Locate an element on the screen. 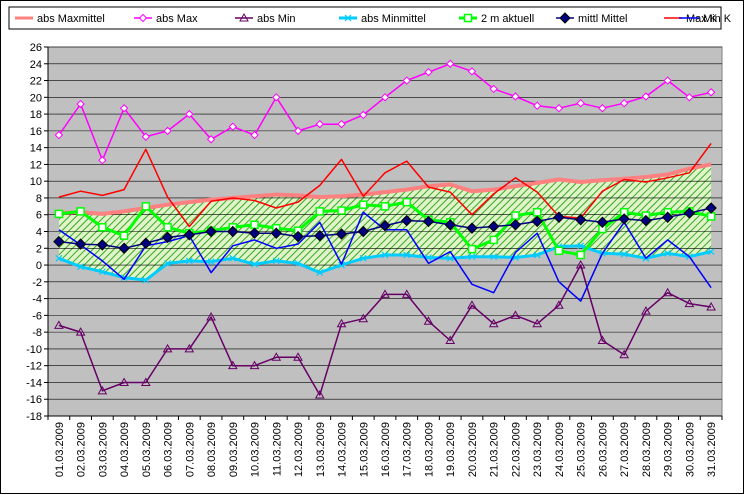 This screenshot has width=744, height=495. y-tick-label: 10 is located at coordinates (36, 182).